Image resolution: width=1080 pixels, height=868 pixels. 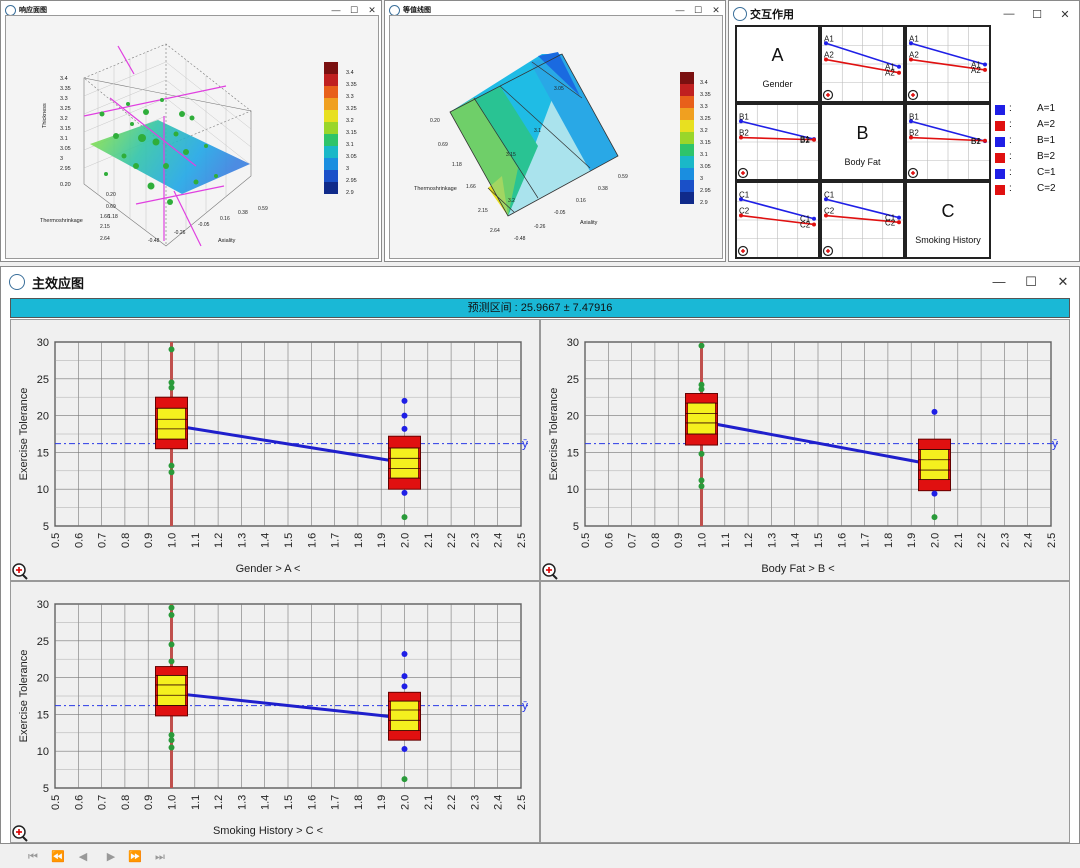 What do you see at coordinates (167, 141) in the screenshot?
I see `surface-grid` at bounding box center [167, 141].